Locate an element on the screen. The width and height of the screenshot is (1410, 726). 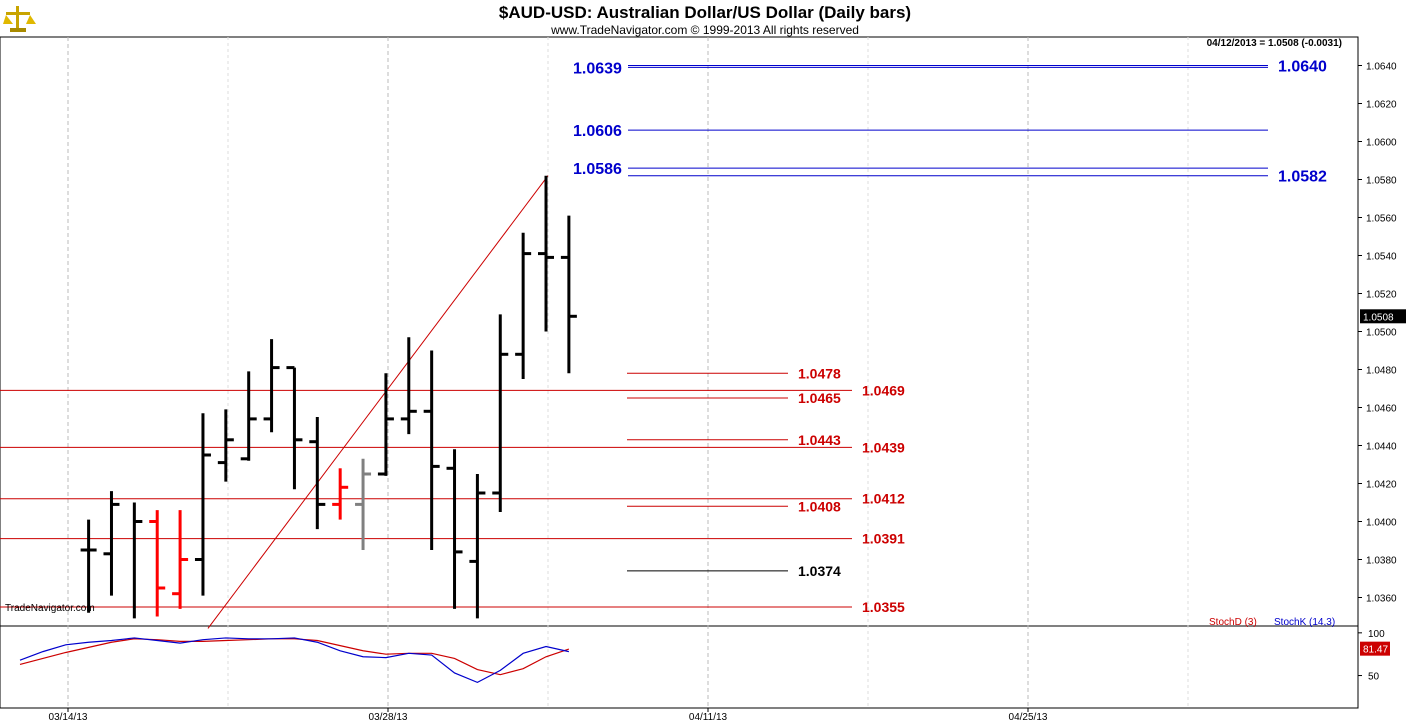
fib-label: 1.0439 is located at coordinates (883, 447).